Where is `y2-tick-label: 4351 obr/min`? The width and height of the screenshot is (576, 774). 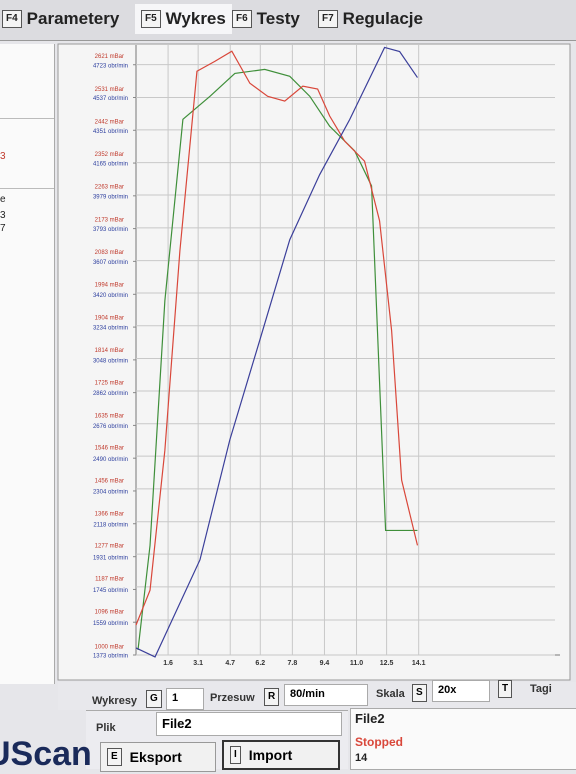 y2-tick-label: 4351 obr/min is located at coordinates (110, 132).